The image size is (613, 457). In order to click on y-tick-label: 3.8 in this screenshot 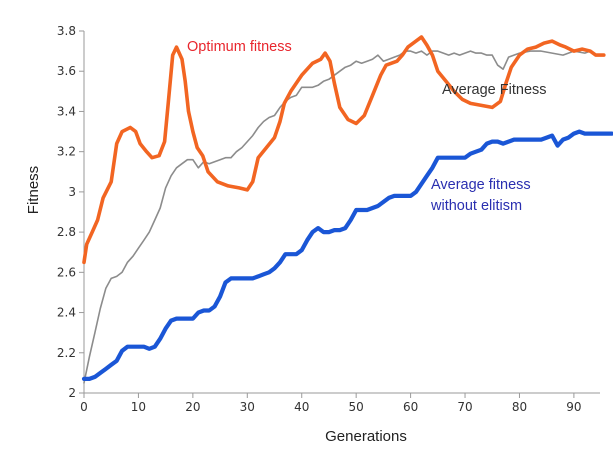, I will do `click(66, 31)`.